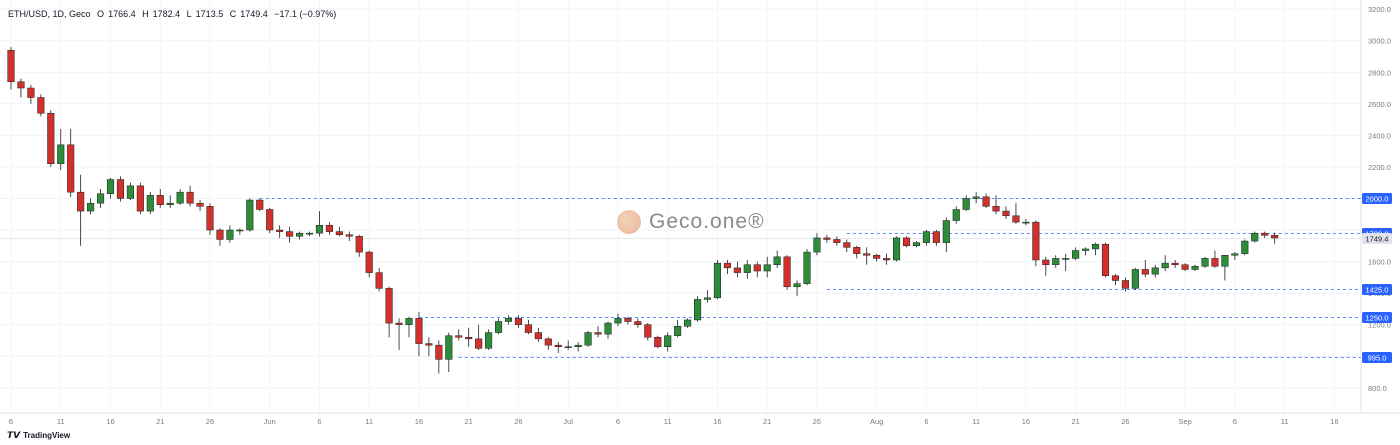 The height and width of the screenshot is (445, 1400). What do you see at coordinates (1379, 41) in the screenshot?
I see `price-tick-label: 3000.0` at bounding box center [1379, 41].